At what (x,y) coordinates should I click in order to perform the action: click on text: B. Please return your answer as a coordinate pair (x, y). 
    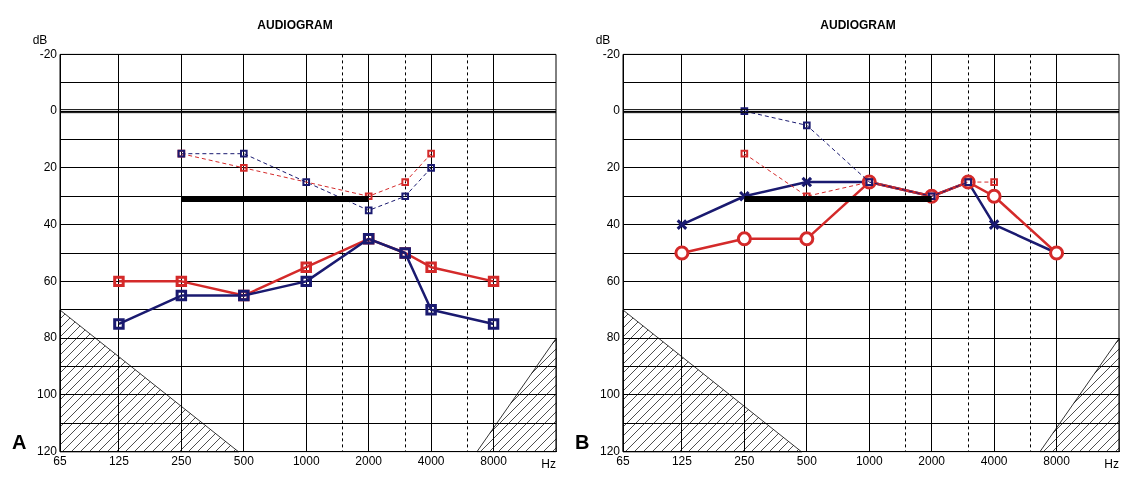
    Looking at the image, I should click on (582, 442).